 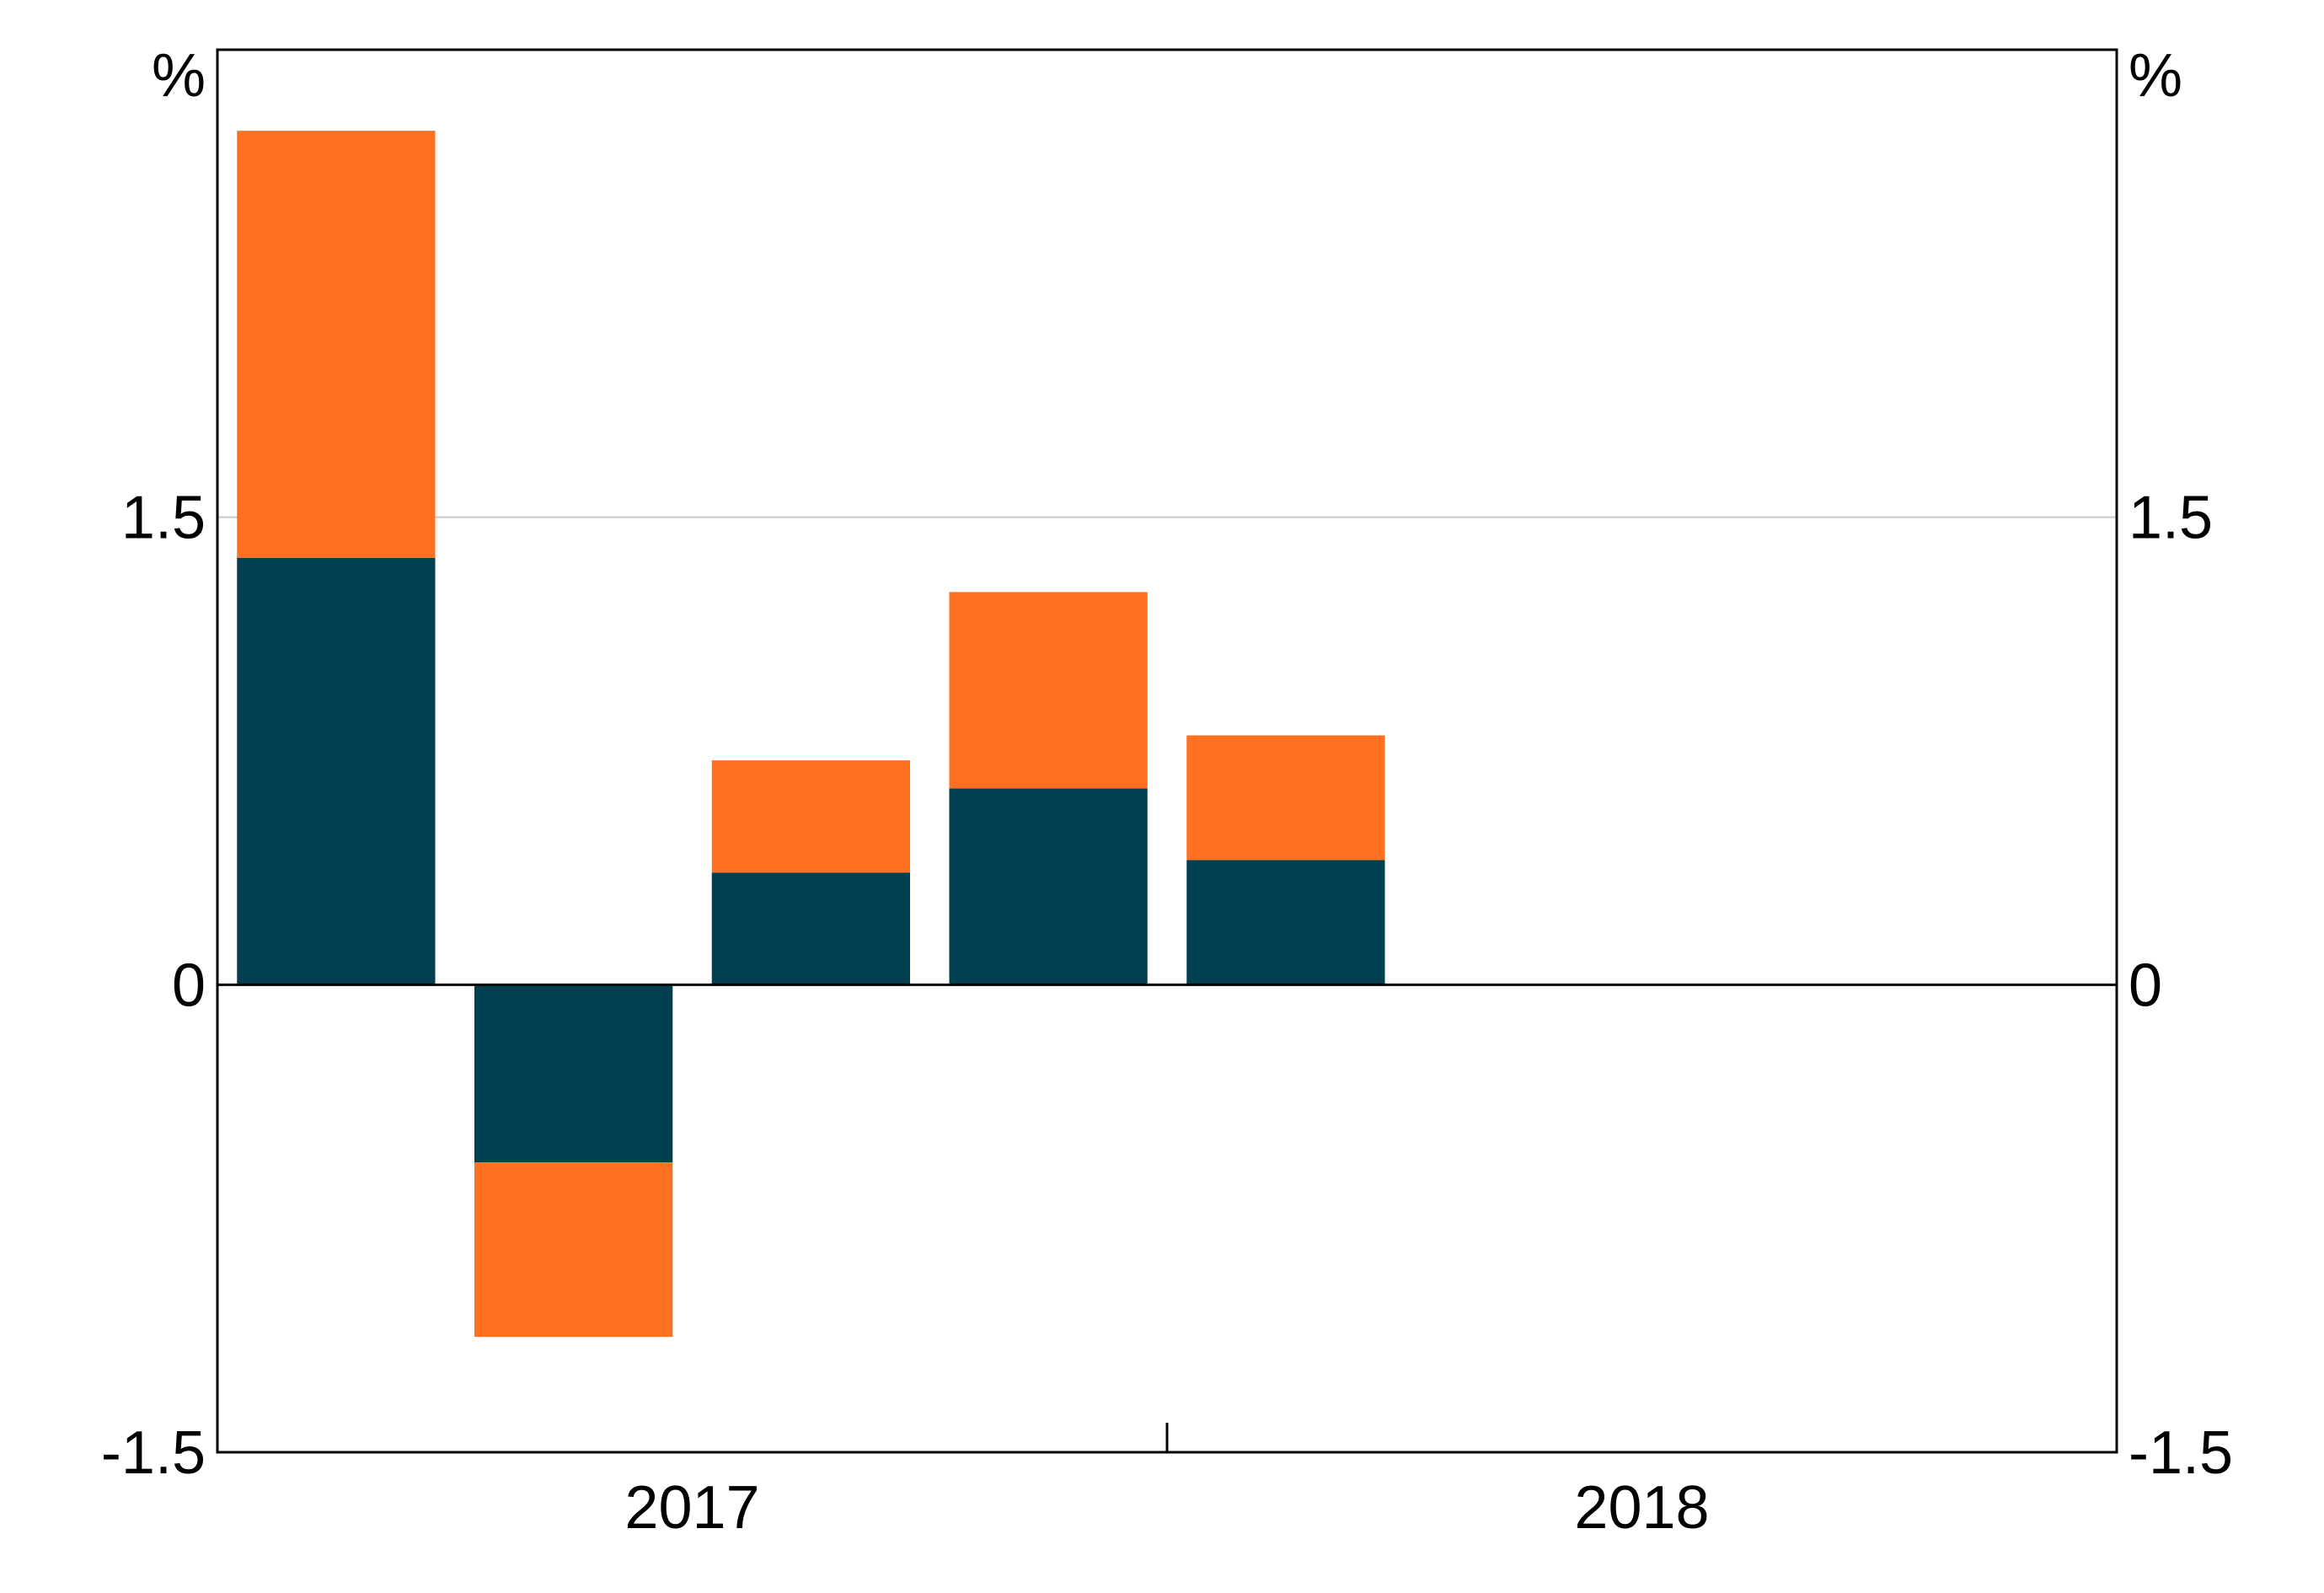 I want to click on y-tick-label-right: 1.5, so click(x=2171, y=518).